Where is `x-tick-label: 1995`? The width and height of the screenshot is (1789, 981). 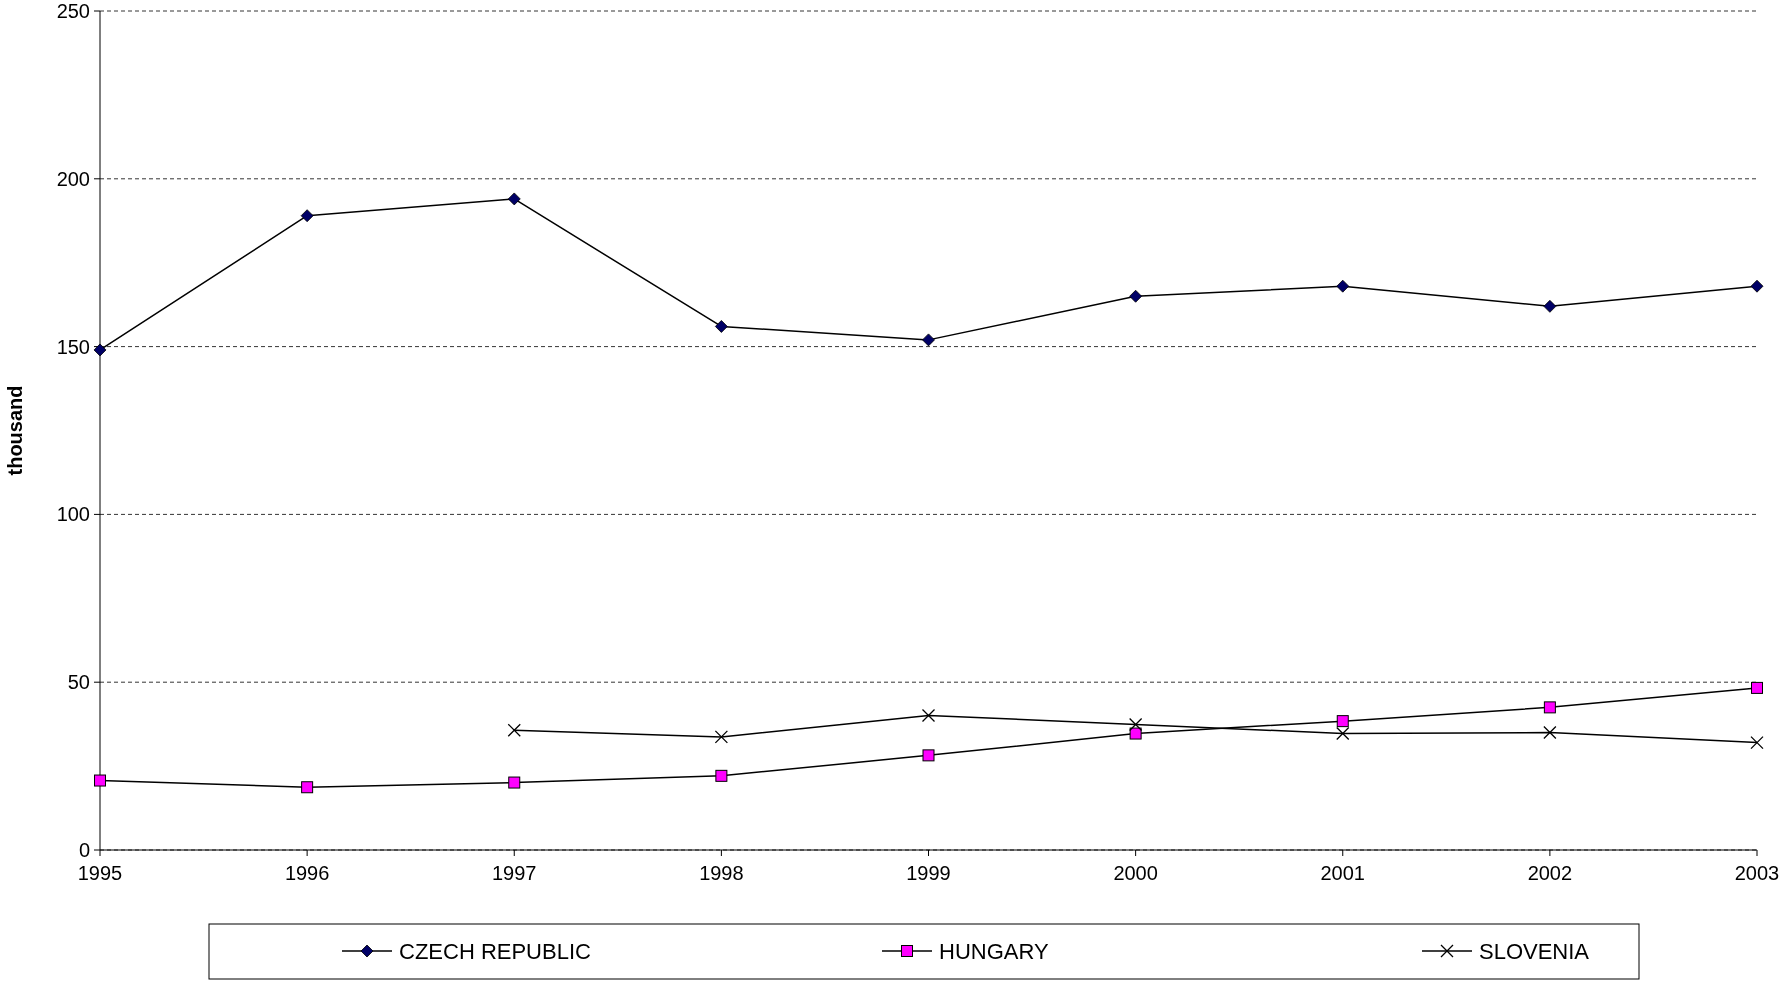
x-tick-label: 1995 is located at coordinates (100, 873).